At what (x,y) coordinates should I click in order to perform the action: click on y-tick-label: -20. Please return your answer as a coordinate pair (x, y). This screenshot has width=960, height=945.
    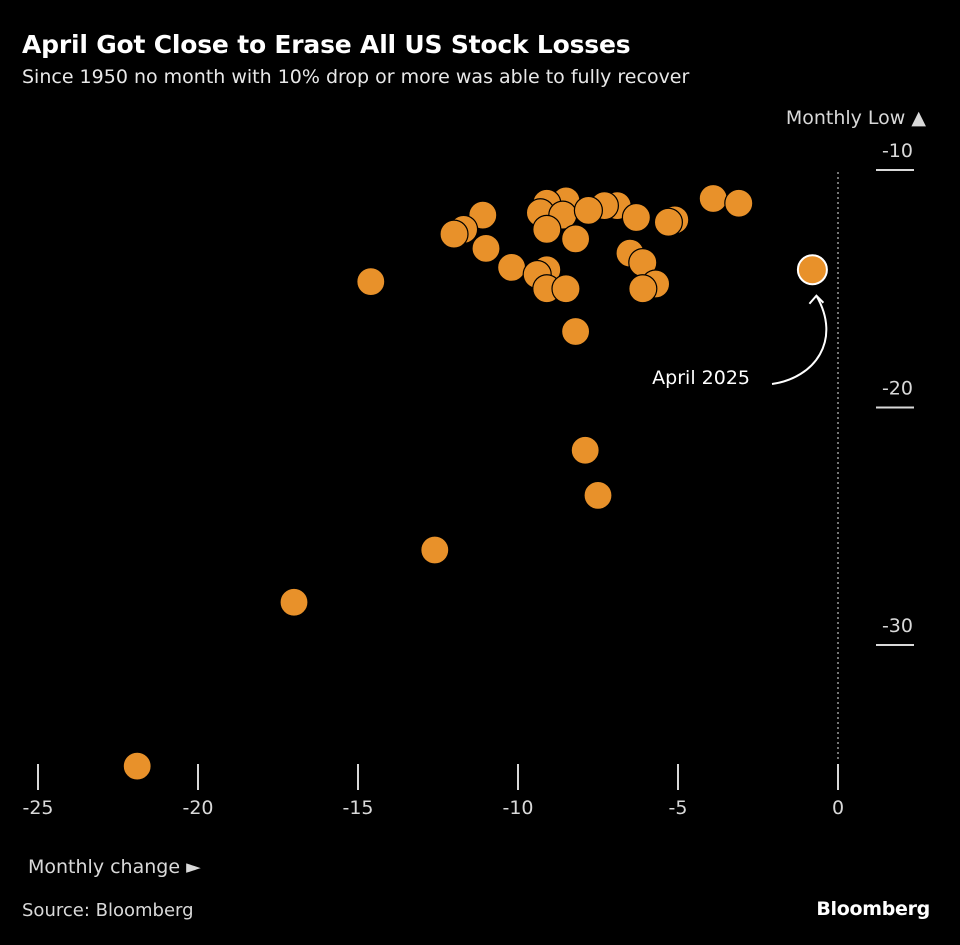
    Looking at the image, I should click on (897, 389).